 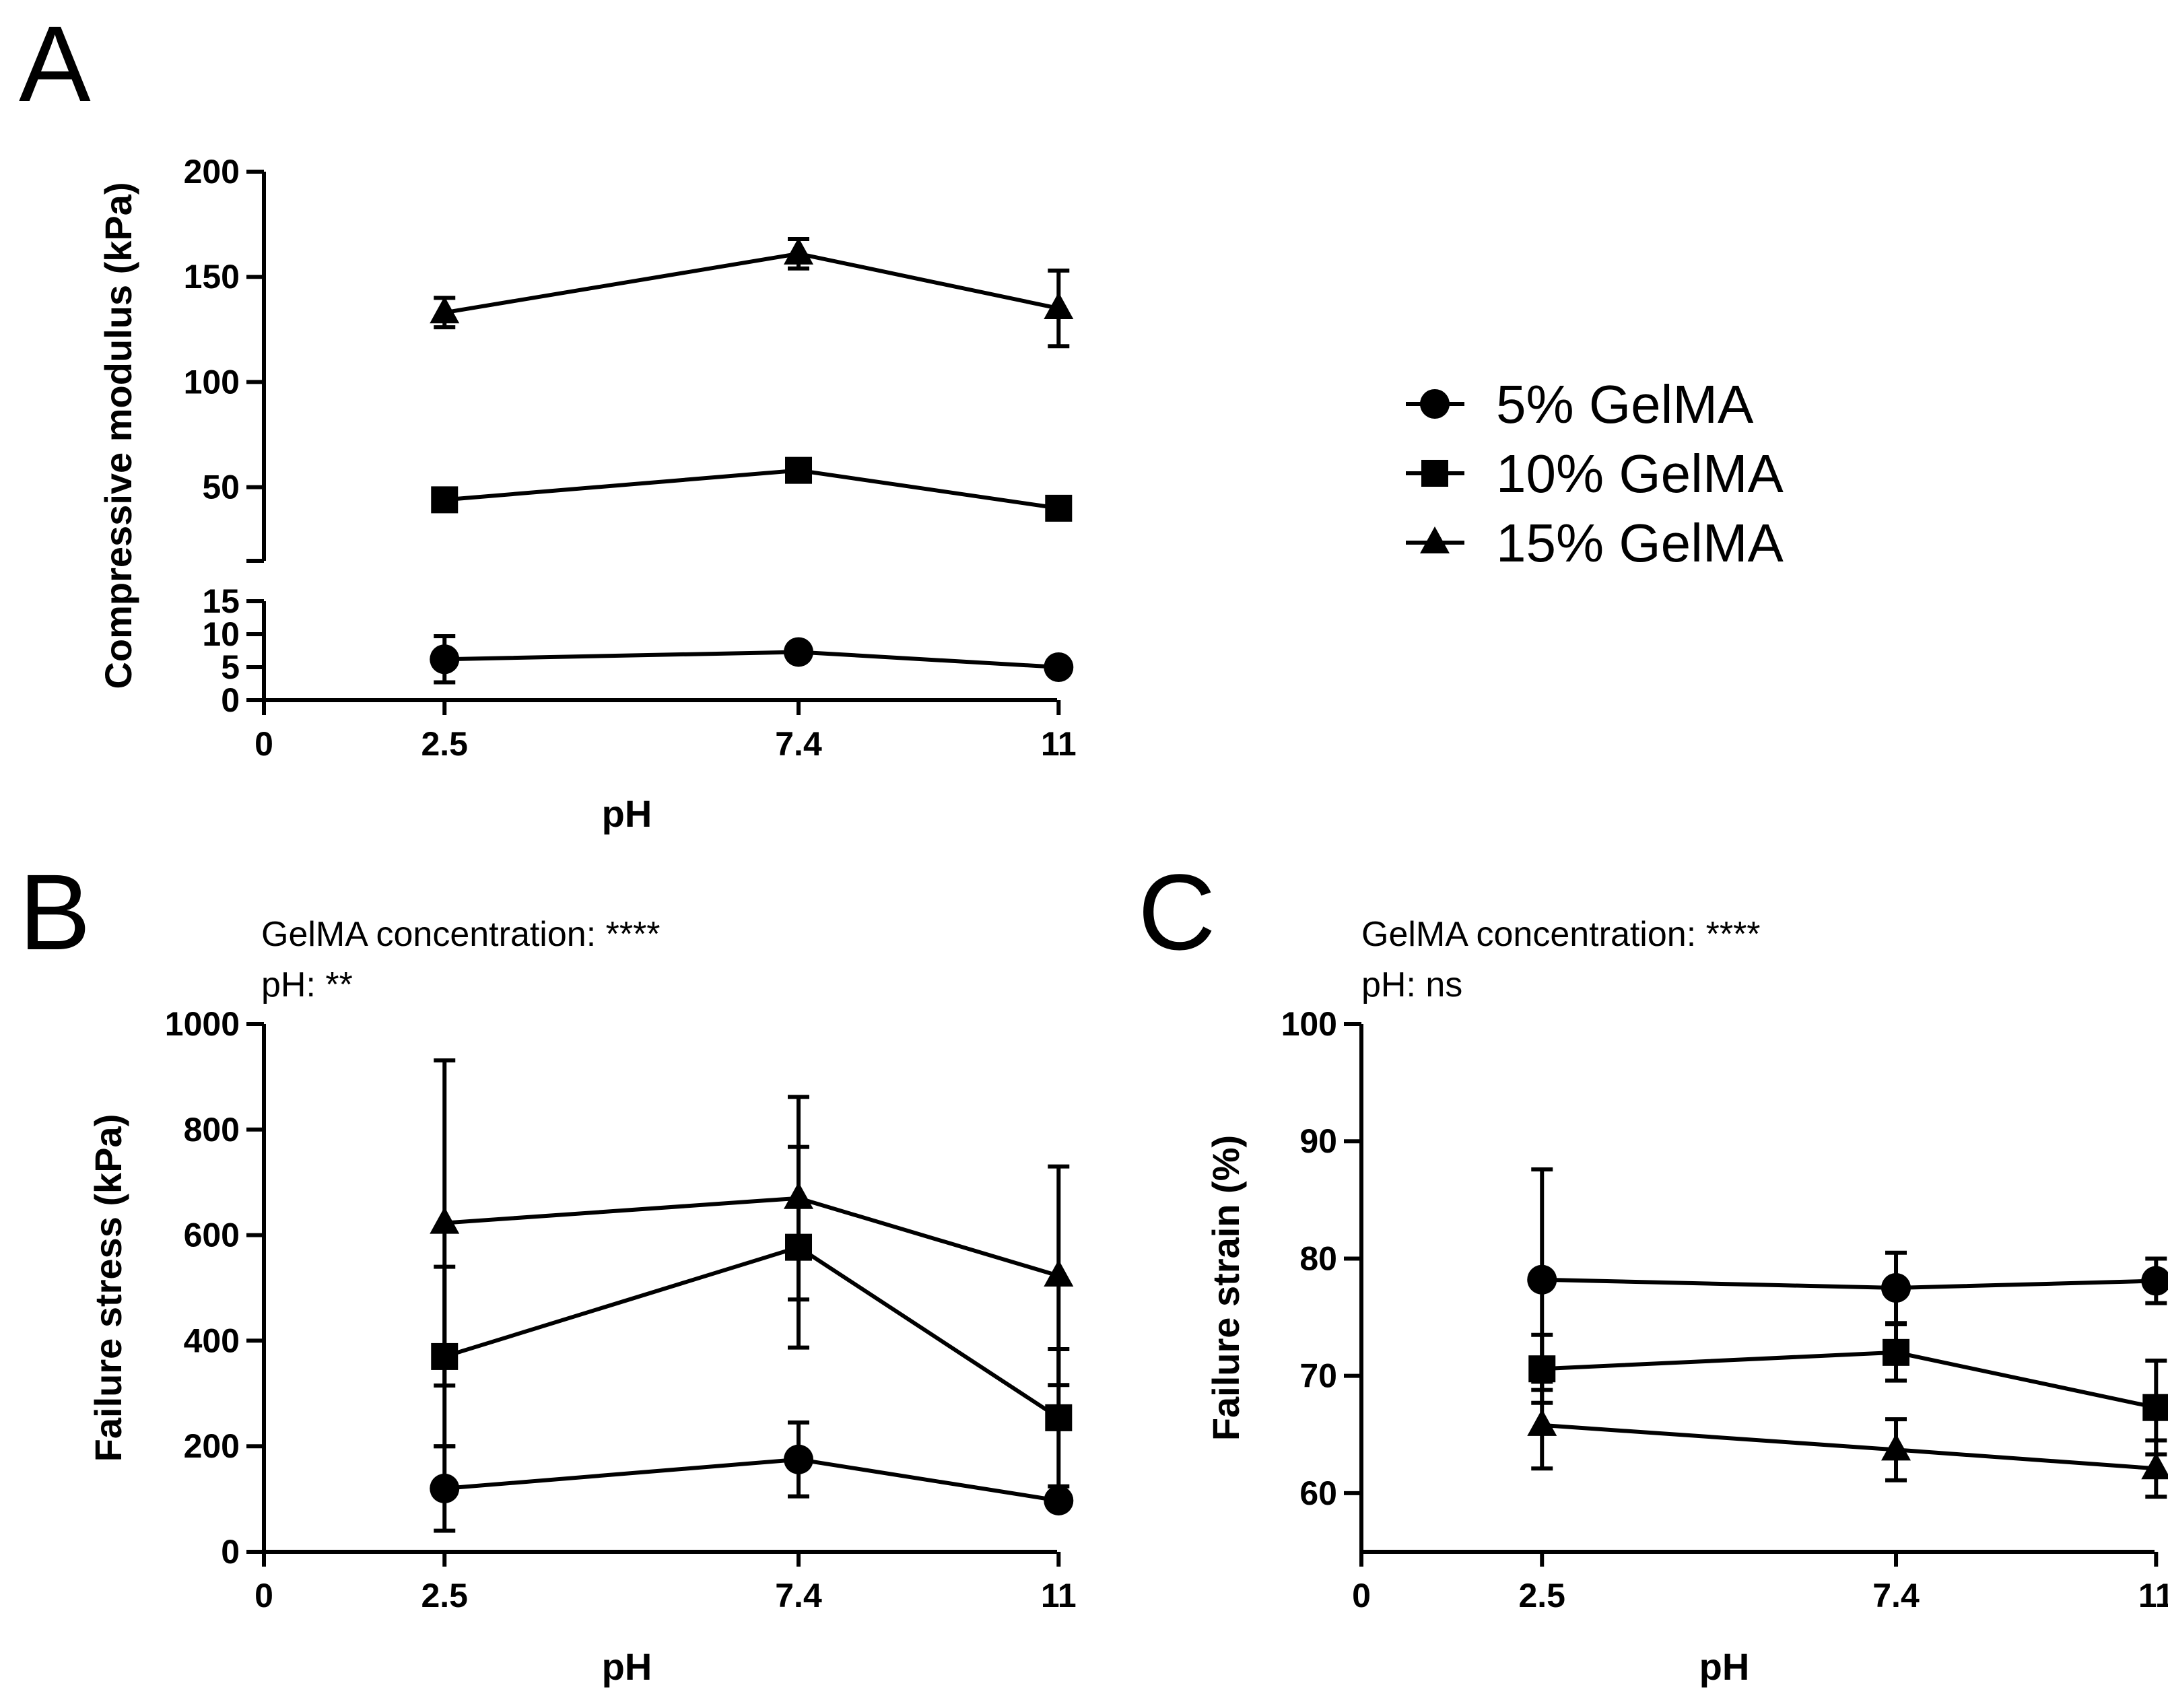 What do you see at coordinates (1361, 1595) in the screenshot?
I see `c-x-tick-label: 0` at bounding box center [1361, 1595].